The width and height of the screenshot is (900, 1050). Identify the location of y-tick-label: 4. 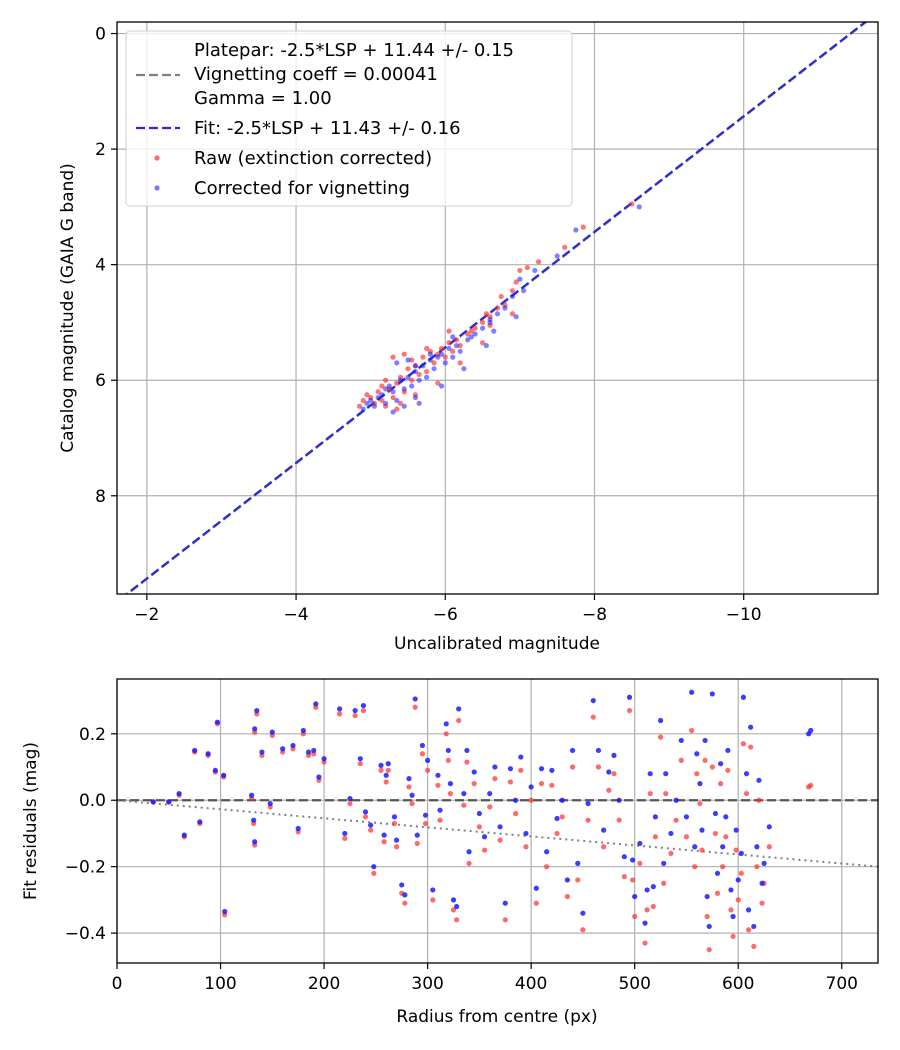
(100, 266).